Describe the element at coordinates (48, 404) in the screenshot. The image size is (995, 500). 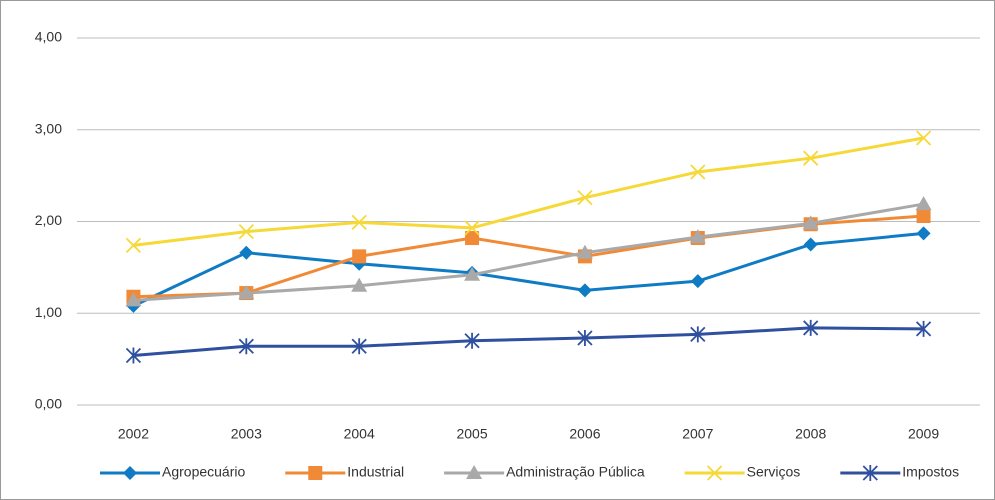
I see `y-tick-label: 0,00` at that location.